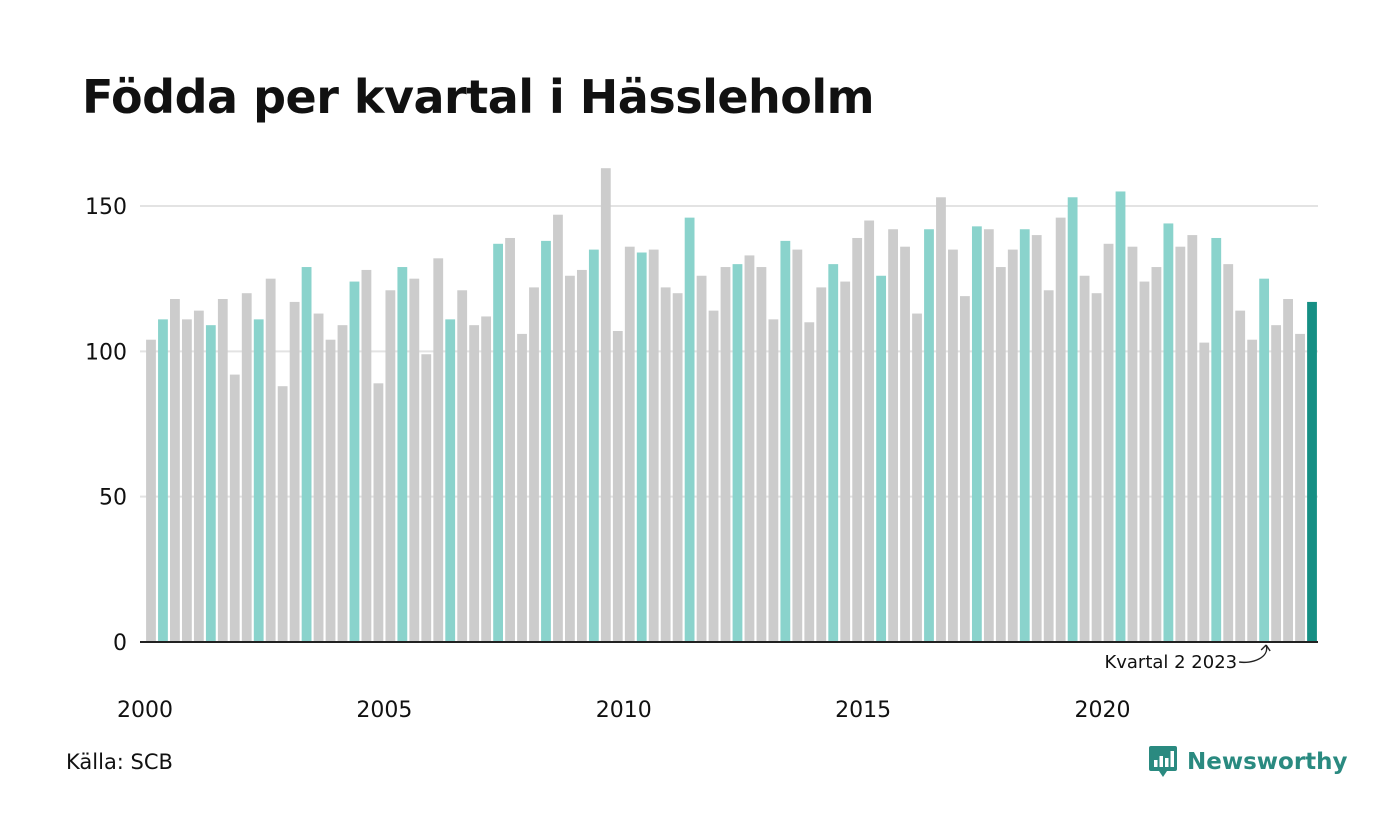 Image resolution: width=1400 pixels, height=840 pixels. What do you see at coordinates (617, 486) in the screenshot?
I see `bar-2009-q4` at bounding box center [617, 486].